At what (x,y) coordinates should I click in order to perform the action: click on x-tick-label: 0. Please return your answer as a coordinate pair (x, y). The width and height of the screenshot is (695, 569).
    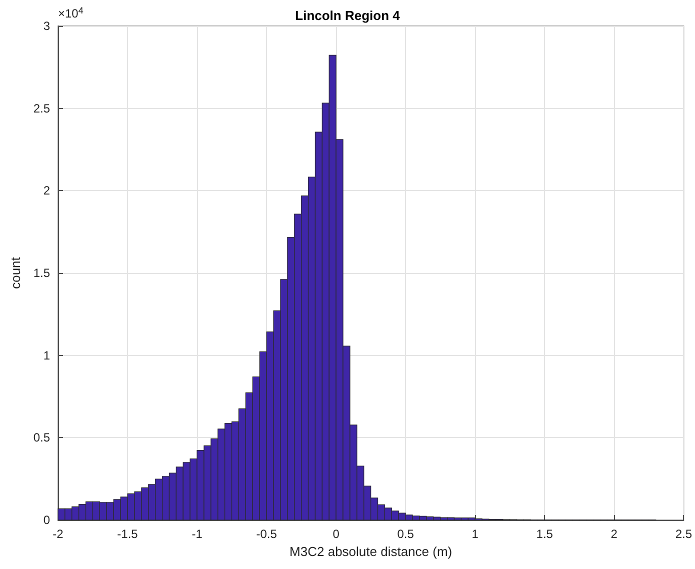
    Looking at the image, I should click on (336, 534).